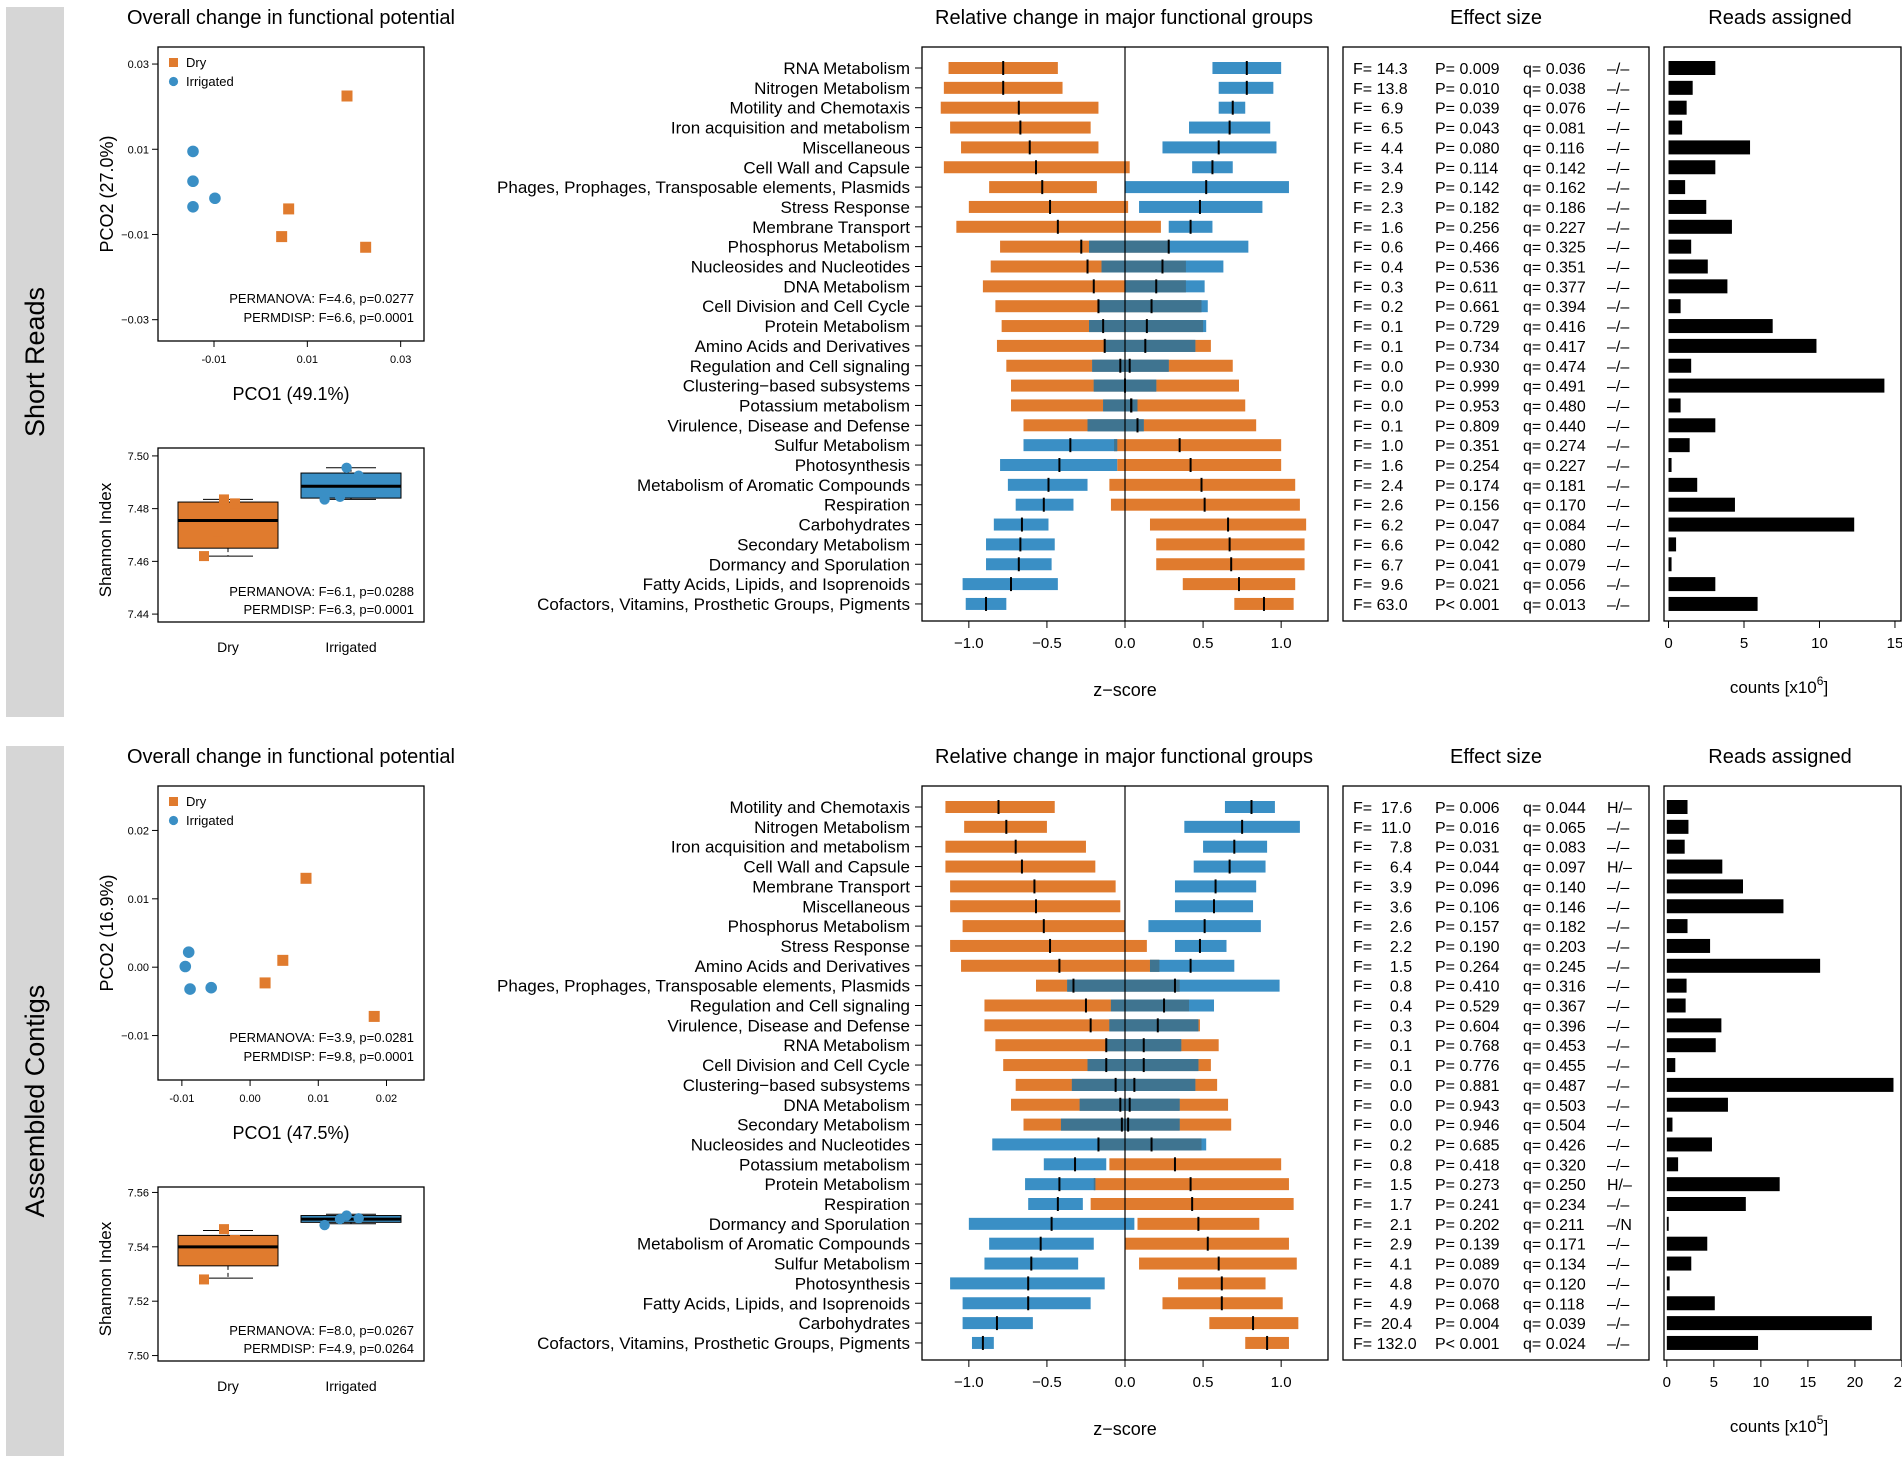  Describe the element at coordinates (1281, 1382) in the screenshot. I see `groups-xtick-label: 1.0` at that location.